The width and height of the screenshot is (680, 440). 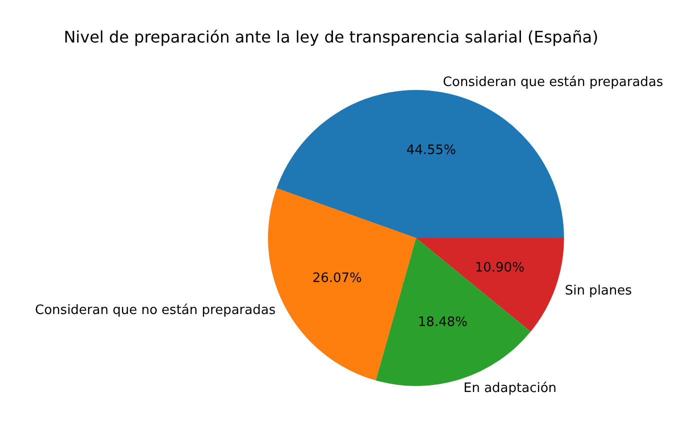 I want to click on data-label: 44.55%, so click(x=431, y=150).